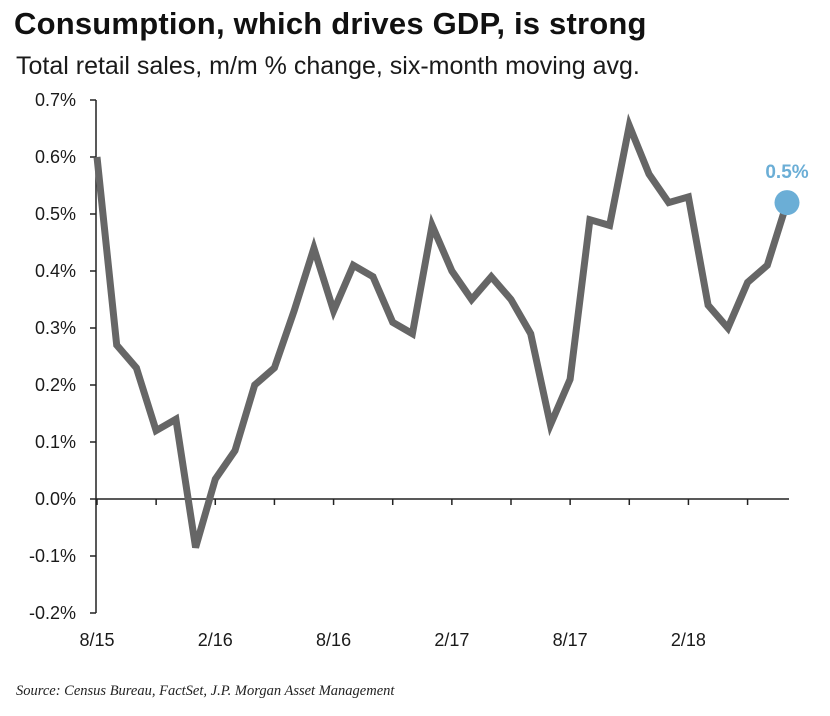 The height and width of the screenshot is (716, 830). I want to click on x-tick-label: 2/18, so click(688, 640).